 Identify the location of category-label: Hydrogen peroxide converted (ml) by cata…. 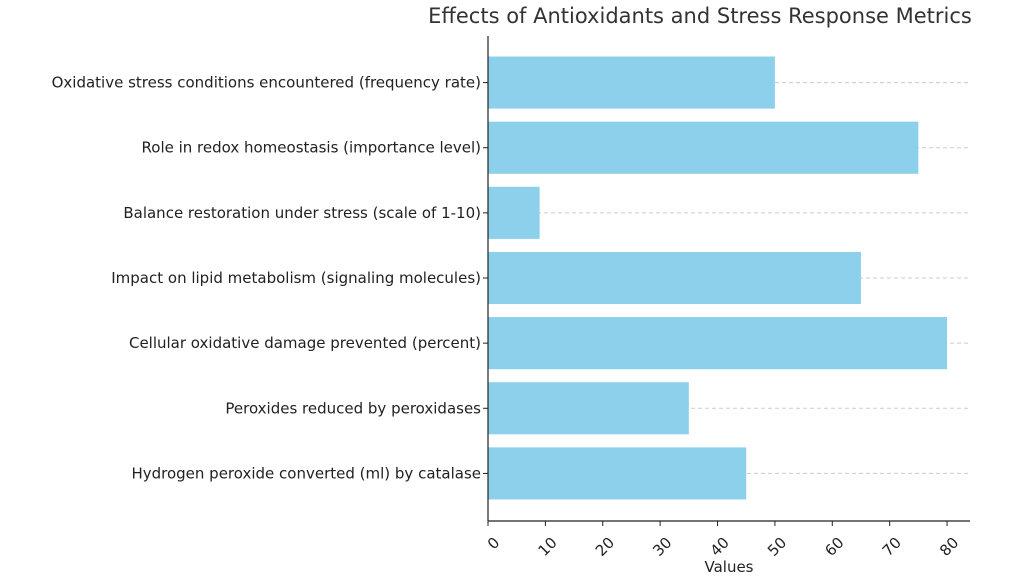
(306, 473).